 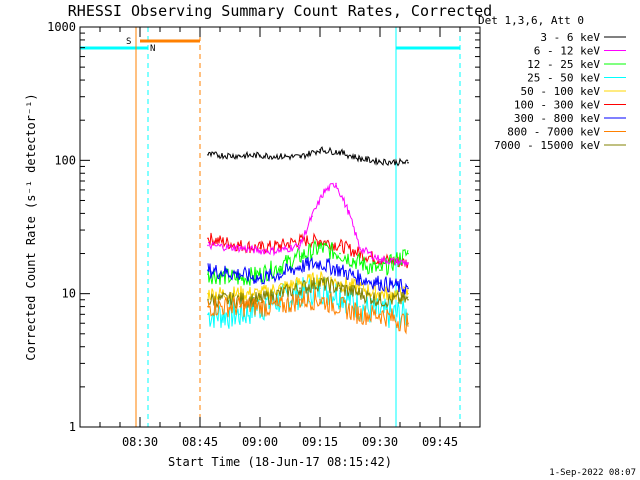 What do you see at coordinates (553, 132) in the screenshot?
I see `legend-label-7: 800 - 7000 keV` at bounding box center [553, 132].